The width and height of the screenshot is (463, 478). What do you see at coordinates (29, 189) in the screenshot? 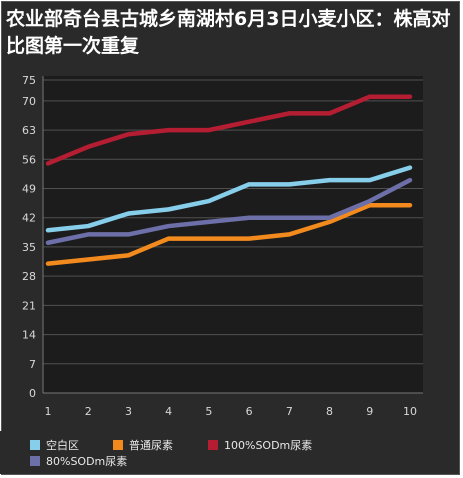
I see `y-tick-label: 49` at bounding box center [29, 189].